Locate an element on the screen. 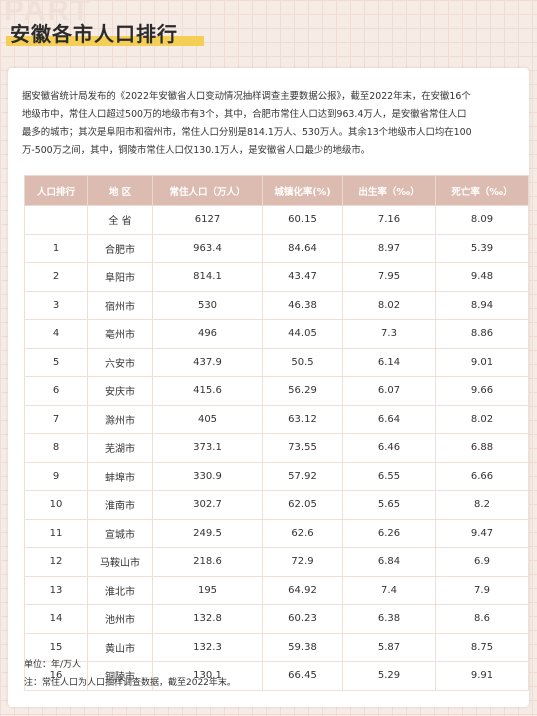 The width and height of the screenshot is (537, 716). table-cell: 黄山市 is located at coordinates (120, 647).